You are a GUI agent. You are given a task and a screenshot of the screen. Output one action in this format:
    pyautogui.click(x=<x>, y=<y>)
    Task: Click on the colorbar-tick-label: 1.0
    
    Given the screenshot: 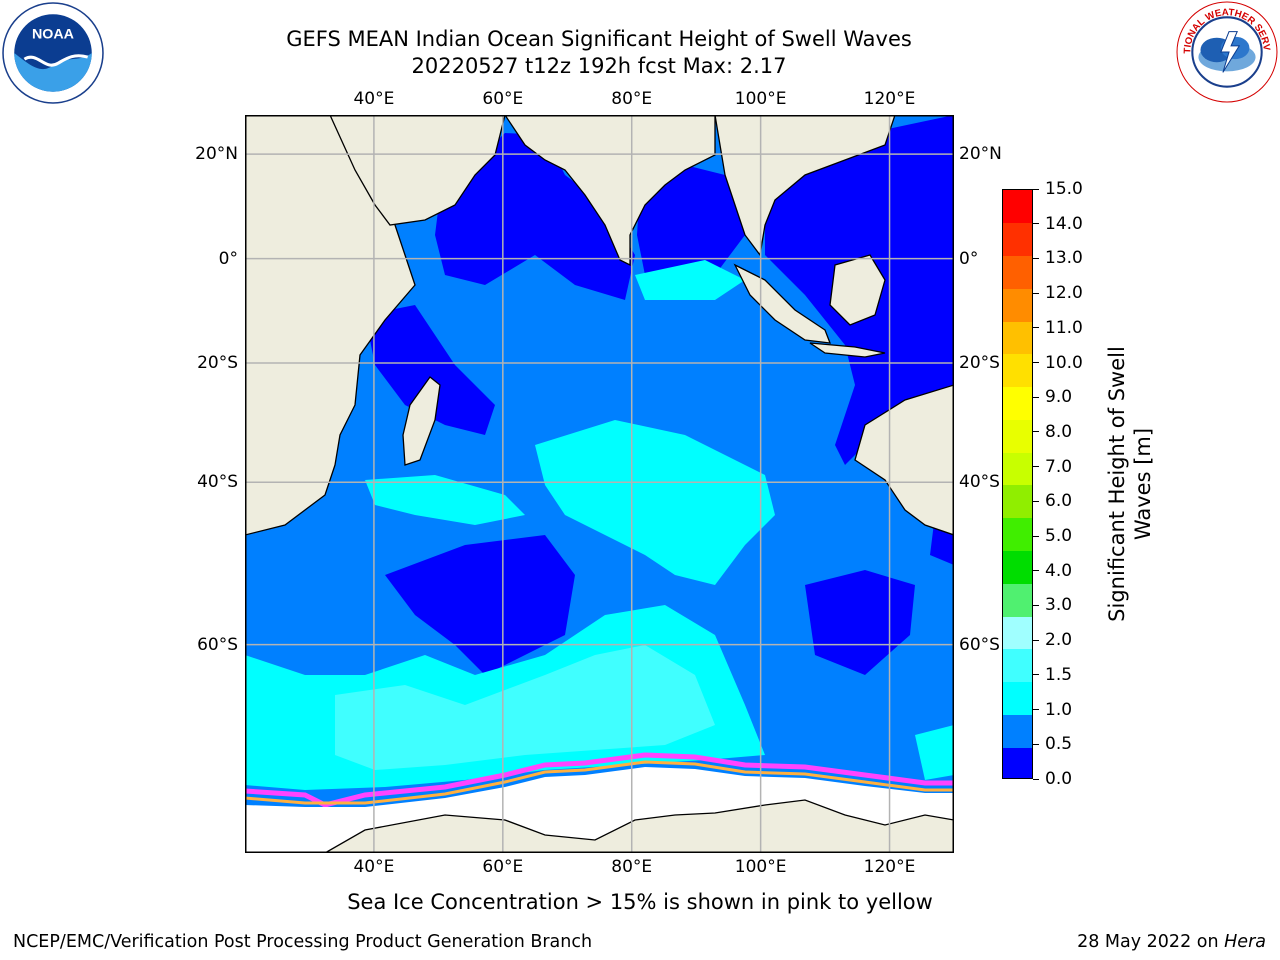 What is the action you would take?
    pyautogui.click(x=1052, y=710)
    